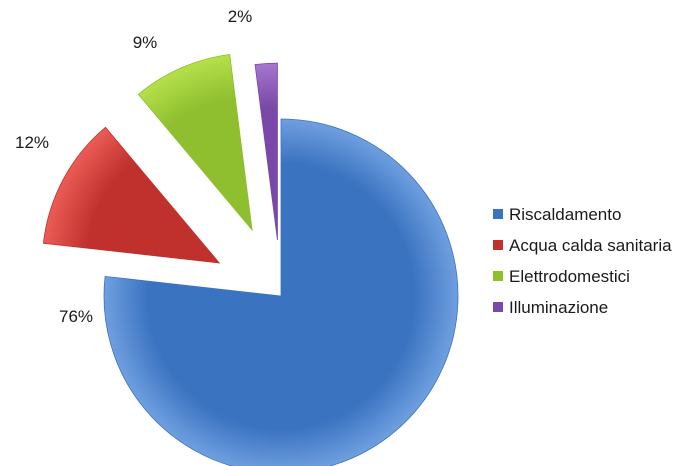  What do you see at coordinates (569, 276) in the screenshot?
I see `legend-label: Elettrodomestici` at bounding box center [569, 276].